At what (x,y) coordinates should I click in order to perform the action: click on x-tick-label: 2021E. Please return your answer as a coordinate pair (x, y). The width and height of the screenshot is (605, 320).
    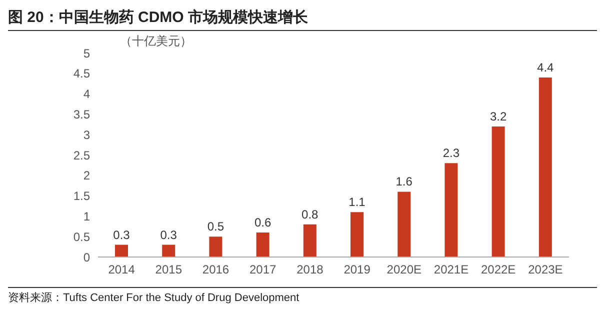
    Looking at the image, I should click on (451, 269).